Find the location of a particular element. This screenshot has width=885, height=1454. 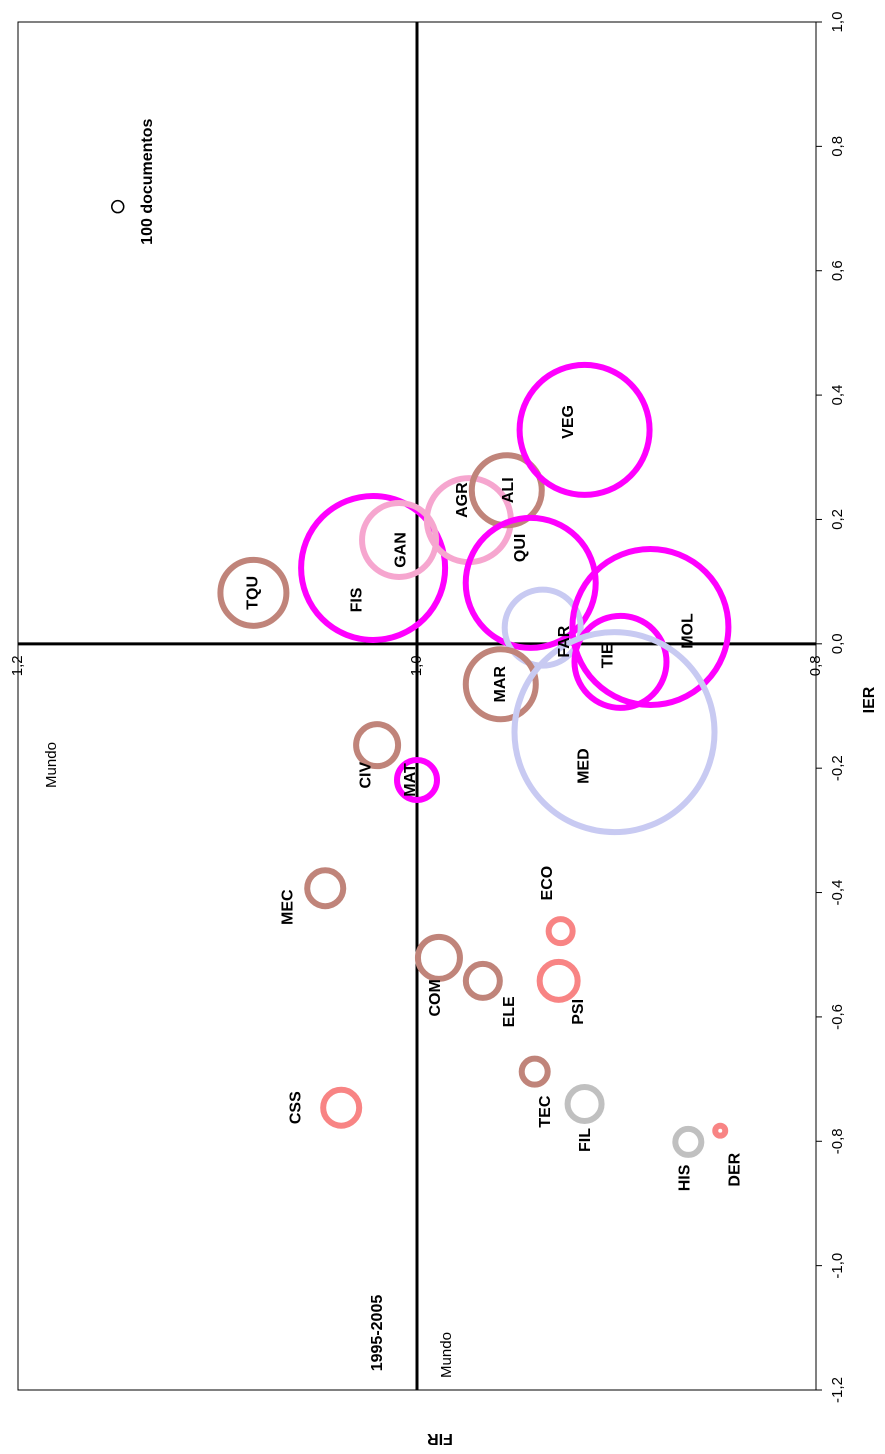

bubble-label: ALI is located at coordinates (508, 490).